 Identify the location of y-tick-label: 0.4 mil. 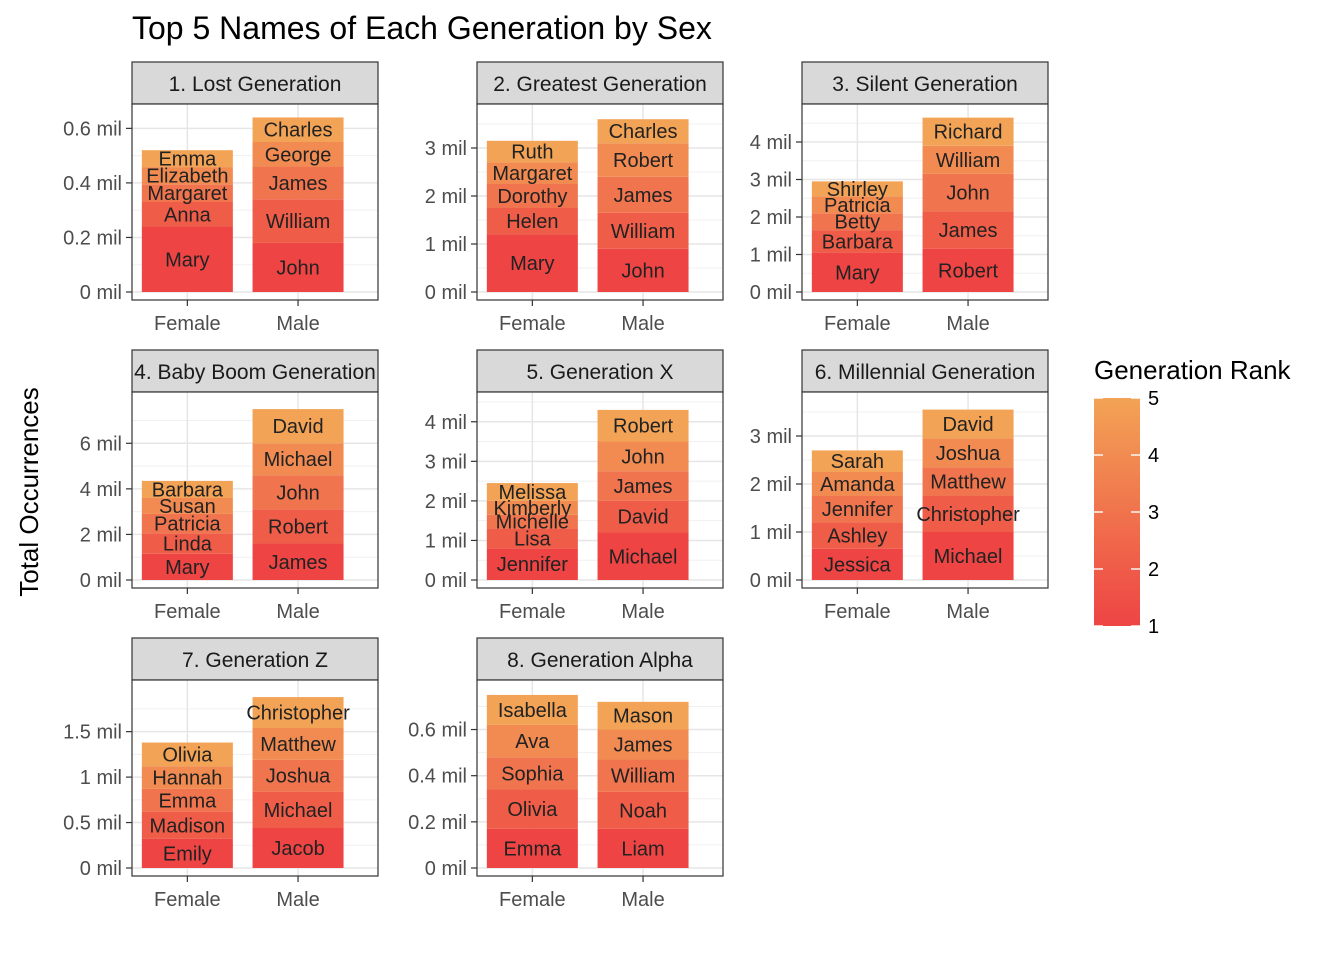
(92, 184).